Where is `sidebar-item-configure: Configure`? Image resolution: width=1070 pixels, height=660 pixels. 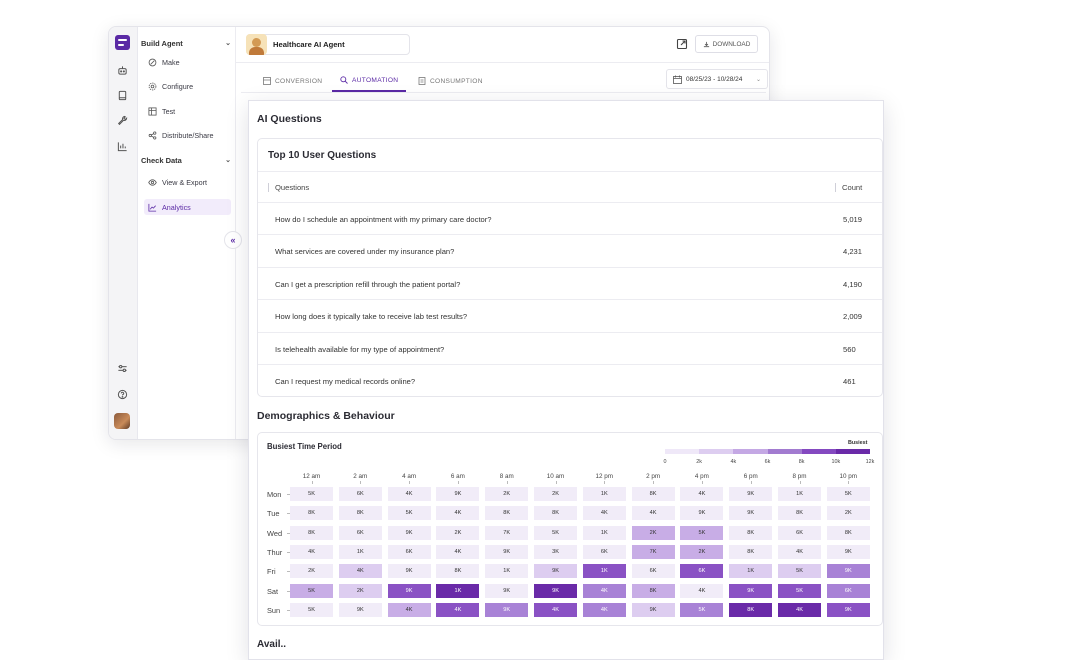
sidebar-item-configure: Configure is located at coordinates (187, 86).